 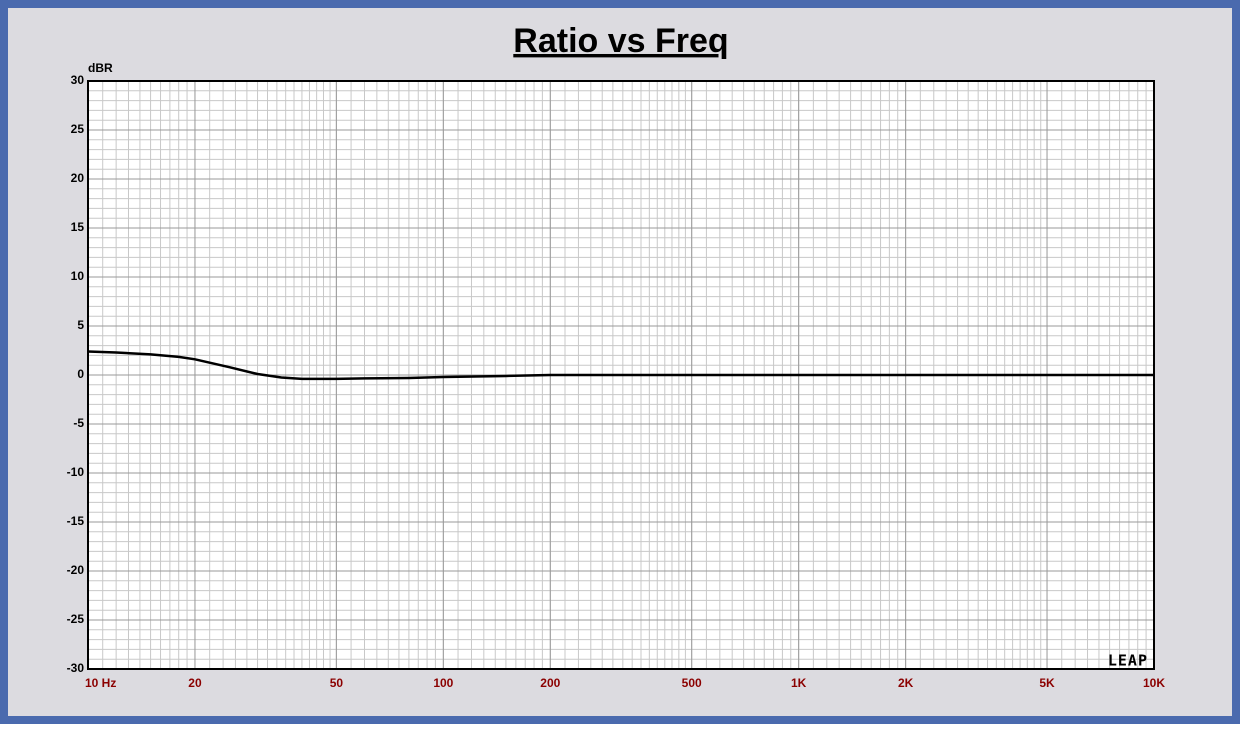 What do you see at coordinates (550, 683) in the screenshot?
I see `x-tick-label: 200` at bounding box center [550, 683].